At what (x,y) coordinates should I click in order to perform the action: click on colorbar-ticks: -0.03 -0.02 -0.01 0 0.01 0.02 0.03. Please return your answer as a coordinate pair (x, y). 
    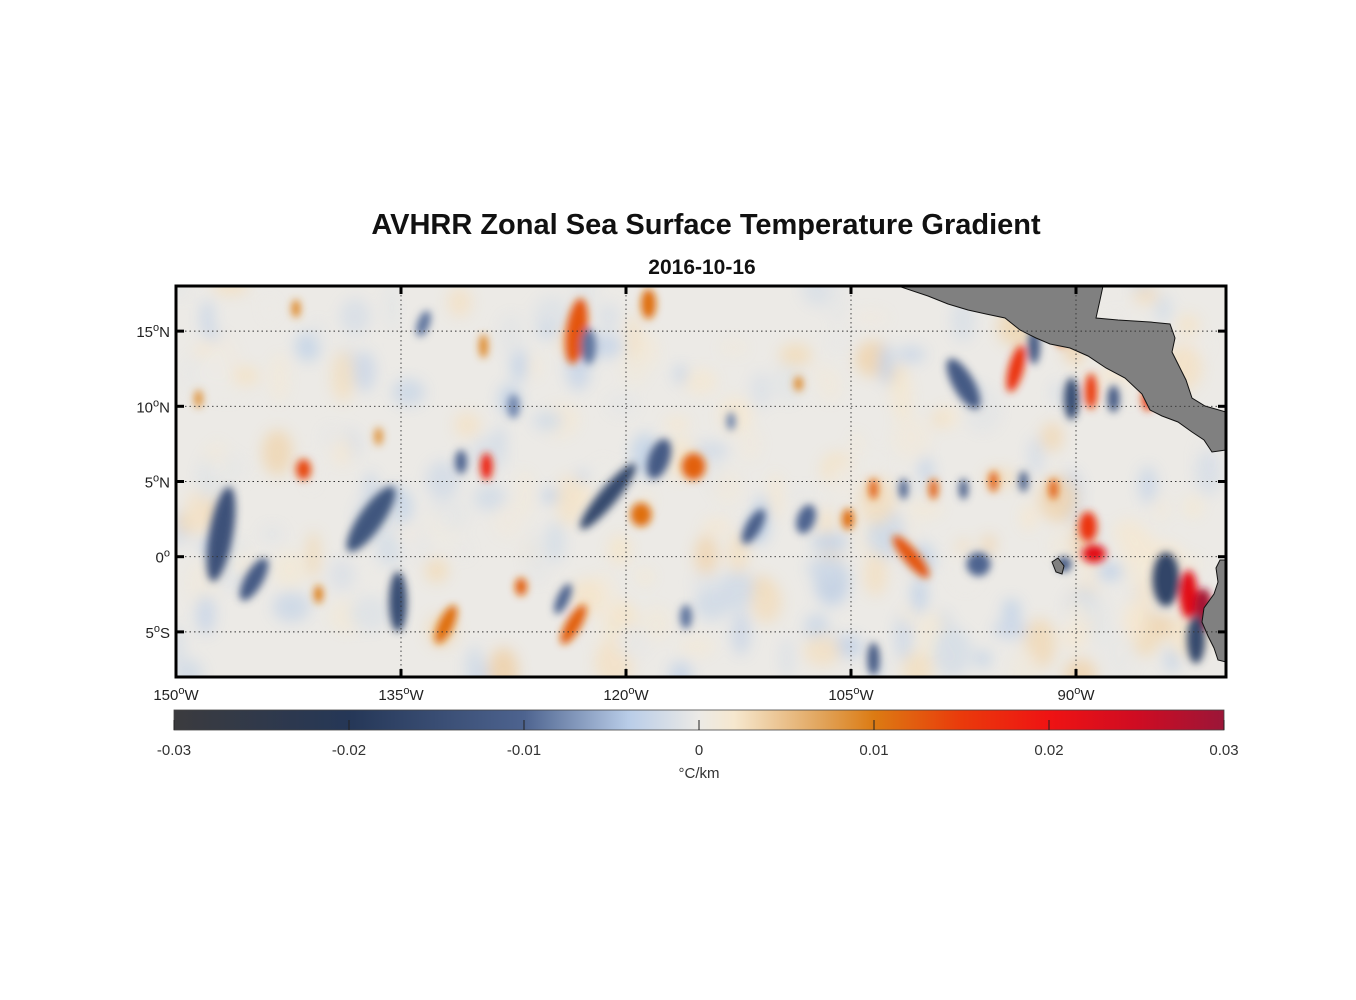
    Looking at the image, I should click on (698, 739).